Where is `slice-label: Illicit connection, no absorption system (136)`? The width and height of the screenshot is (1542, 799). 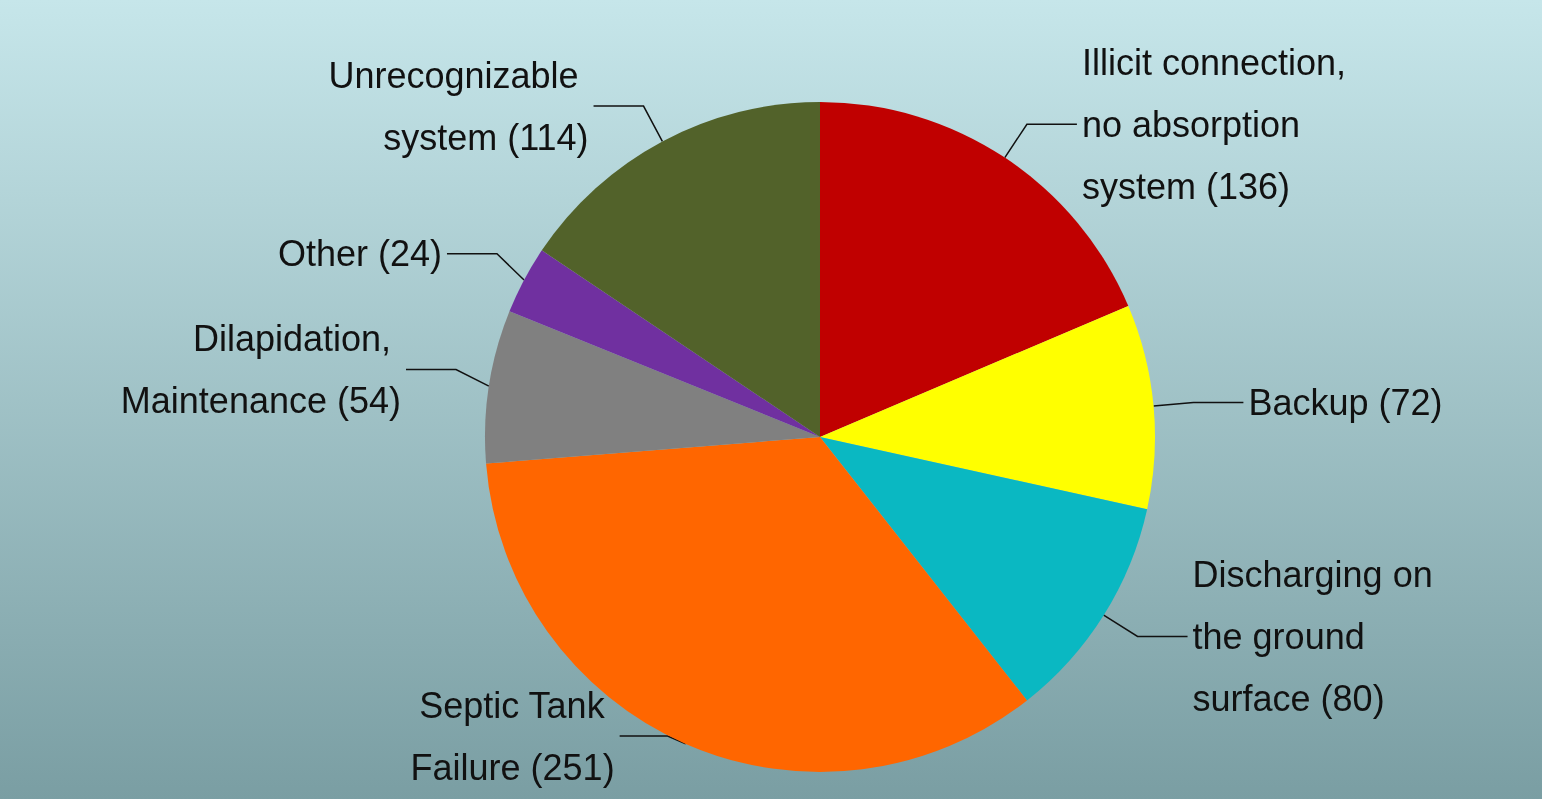
slice-label: Illicit connection, no absorption system (136) is located at coordinates (1219, 124).